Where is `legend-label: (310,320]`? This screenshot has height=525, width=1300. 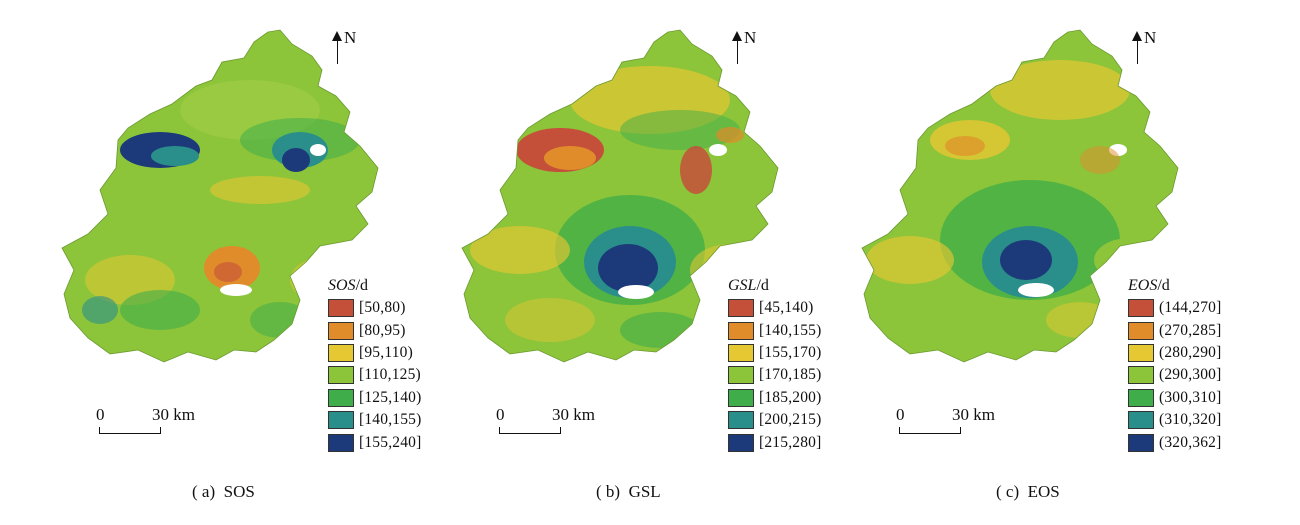 legend-label: (310,320] is located at coordinates (1190, 420).